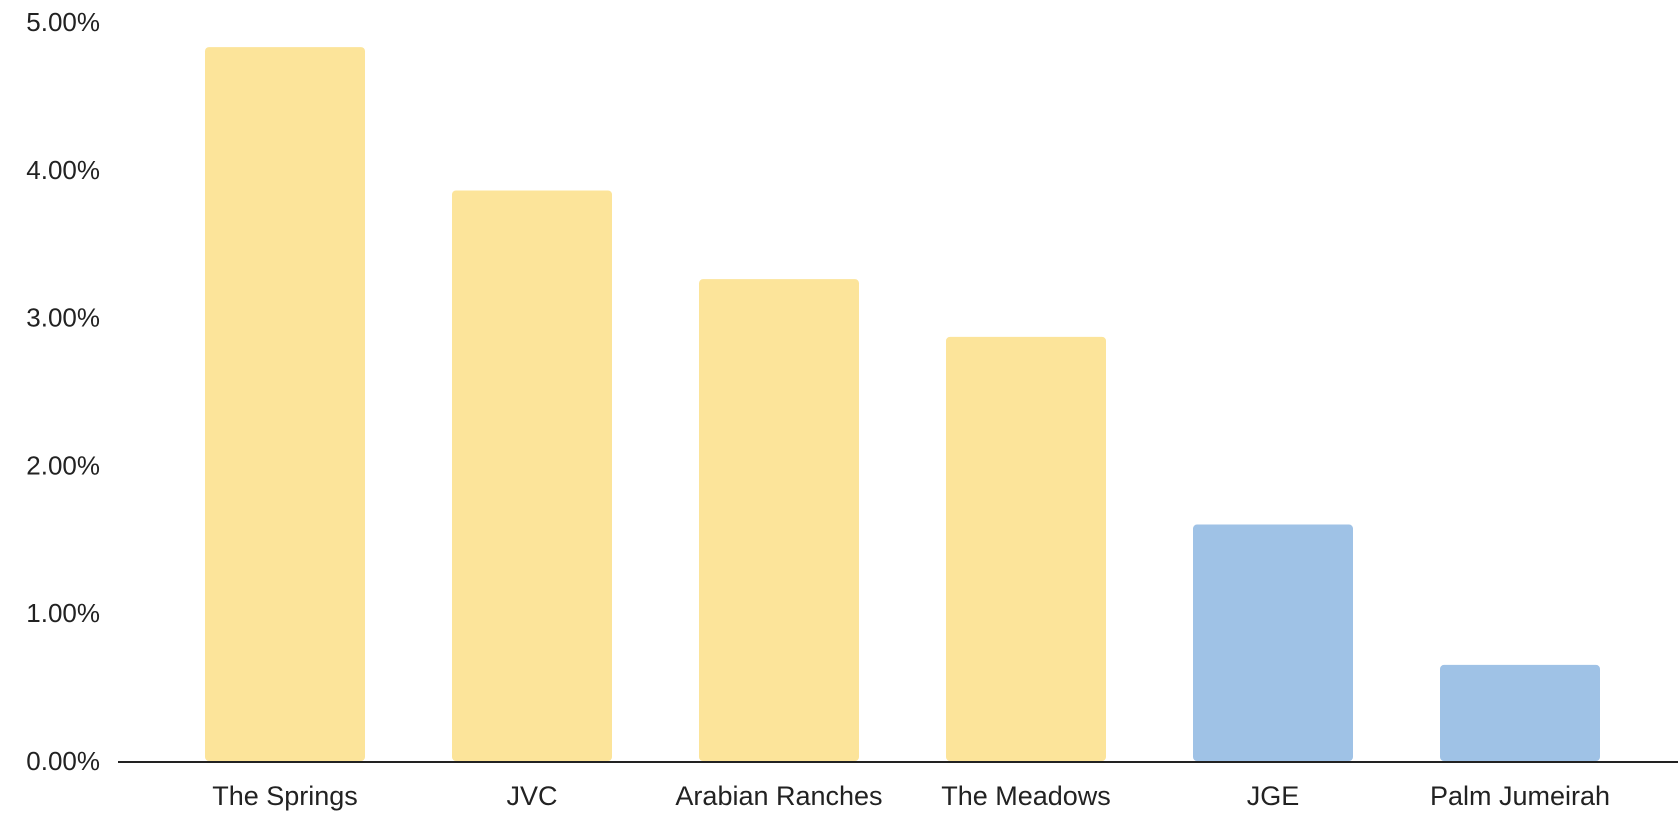 The width and height of the screenshot is (1678, 816). I want to click on x-category-label: The Springs, so click(285, 796).